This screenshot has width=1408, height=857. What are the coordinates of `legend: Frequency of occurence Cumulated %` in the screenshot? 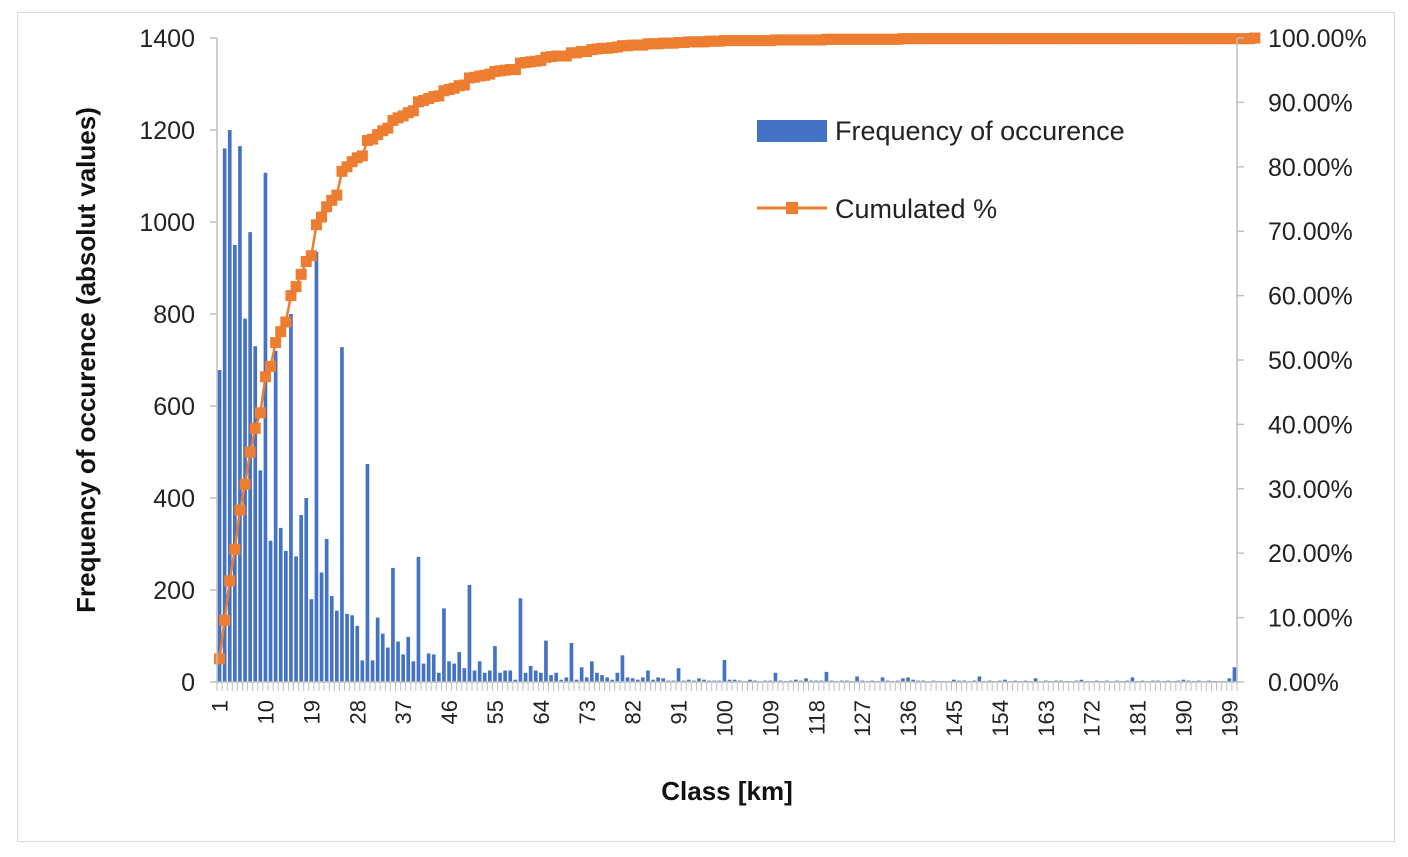 It's located at (941, 170).